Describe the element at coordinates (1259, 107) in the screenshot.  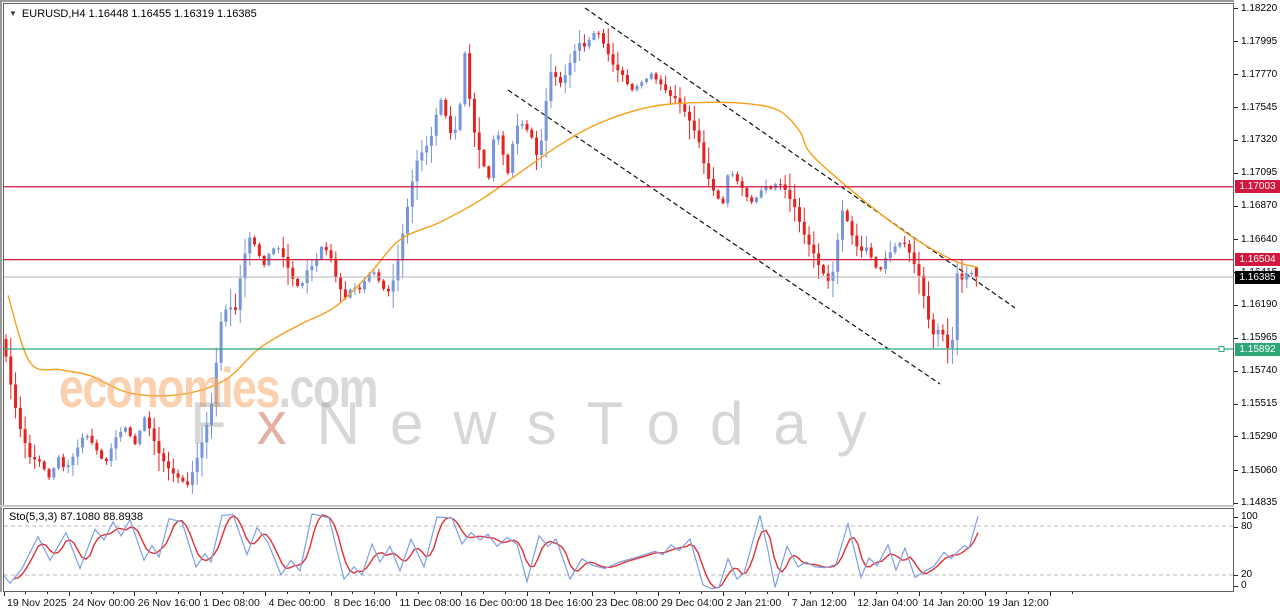
I see `price-axis-label: 1.17545` at that location.